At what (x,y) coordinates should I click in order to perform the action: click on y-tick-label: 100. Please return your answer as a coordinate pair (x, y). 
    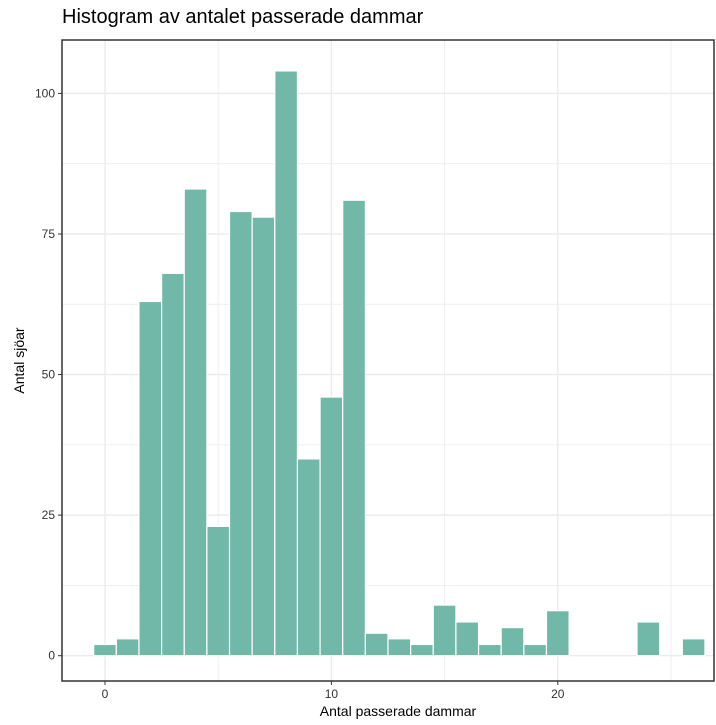
    Looking at the image, I should click on (45, 93).